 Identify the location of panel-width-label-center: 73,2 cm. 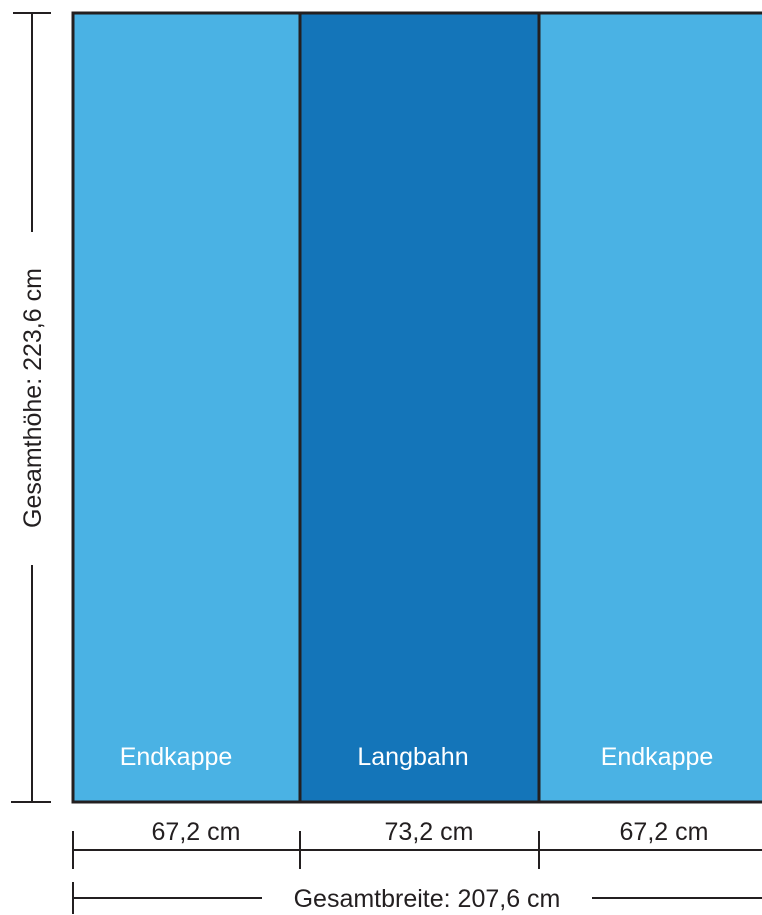
(429, 832).